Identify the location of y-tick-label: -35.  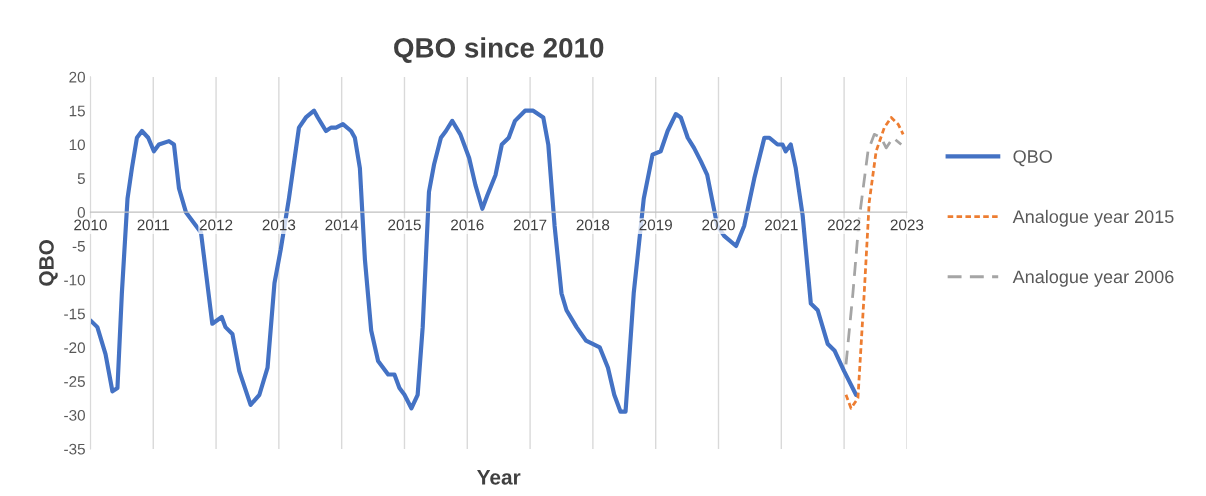
(74, 449).